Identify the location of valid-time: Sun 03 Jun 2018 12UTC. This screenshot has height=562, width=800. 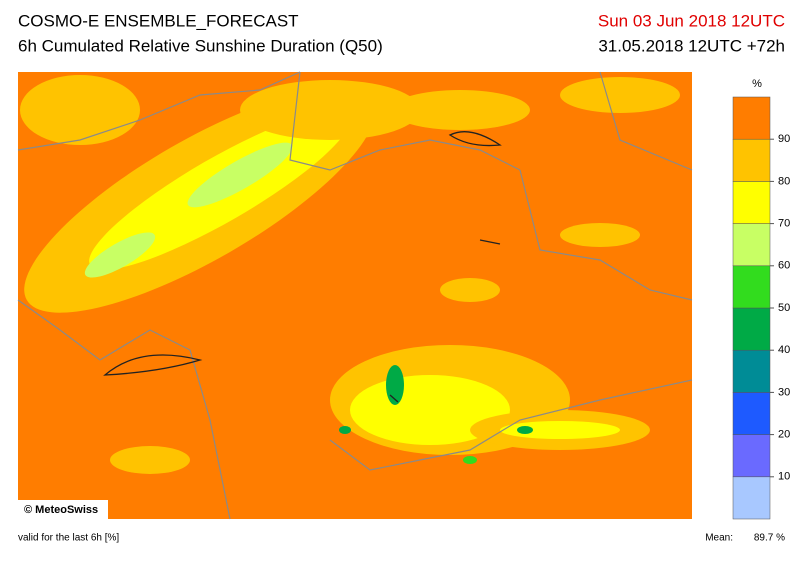
(691, 20).